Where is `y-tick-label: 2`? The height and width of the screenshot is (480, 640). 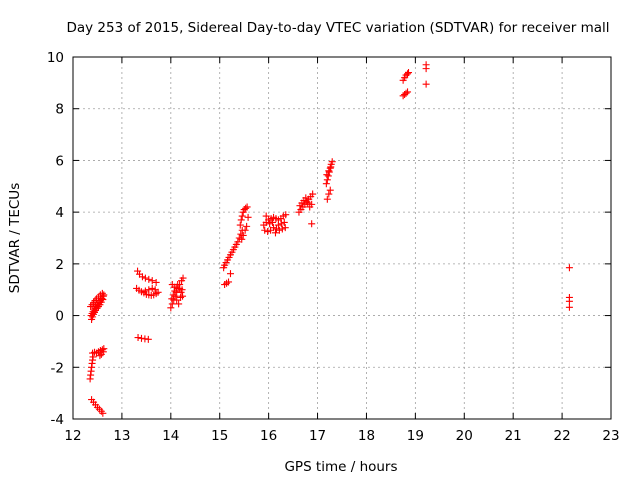
y-tick-label: 2 is located at coordinates (59, 265).